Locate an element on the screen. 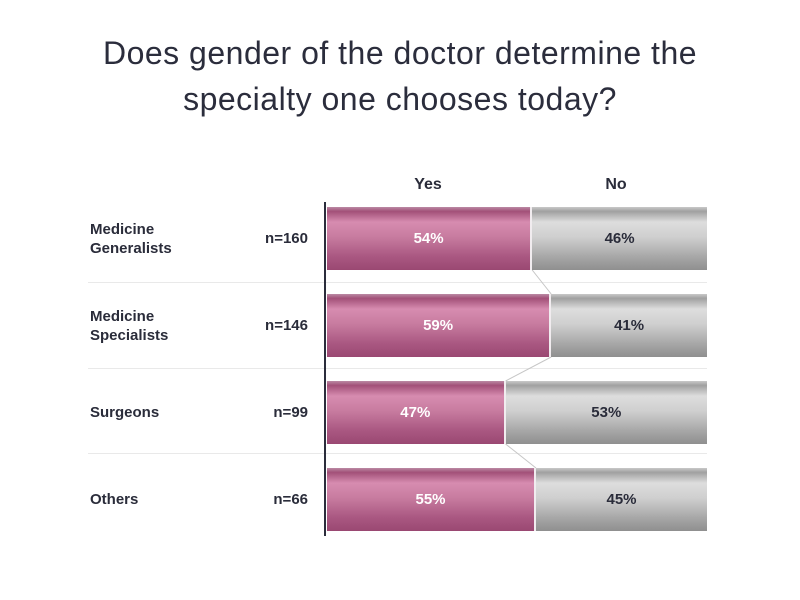 Image resolution: width=800 pixels, height=600 pixels. no-value-label: 53% is located at coordinates (606, 412).